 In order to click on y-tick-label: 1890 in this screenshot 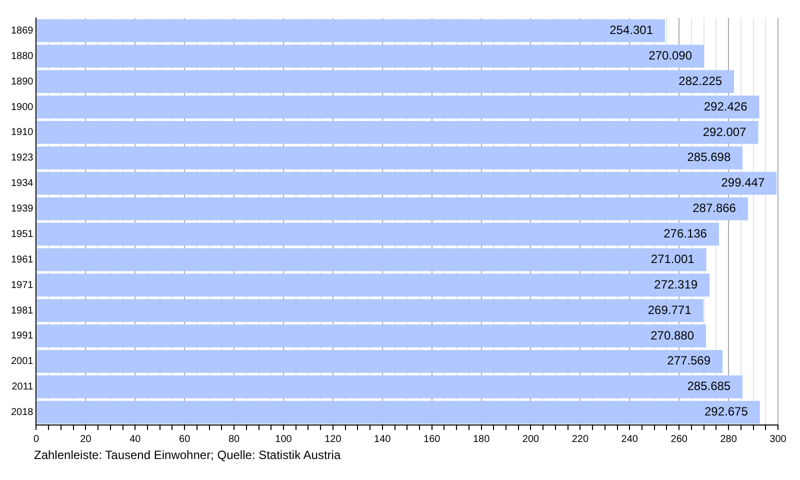, I will do `click(22, 82)`.